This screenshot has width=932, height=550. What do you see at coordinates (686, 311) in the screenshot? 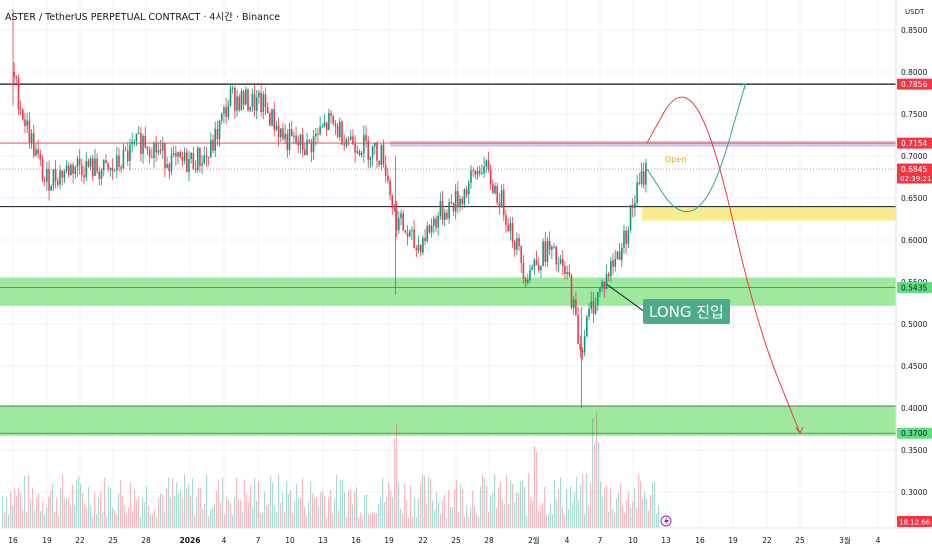
I see `long-entry-label: LONG 진입` at bounding box center [686, 311].